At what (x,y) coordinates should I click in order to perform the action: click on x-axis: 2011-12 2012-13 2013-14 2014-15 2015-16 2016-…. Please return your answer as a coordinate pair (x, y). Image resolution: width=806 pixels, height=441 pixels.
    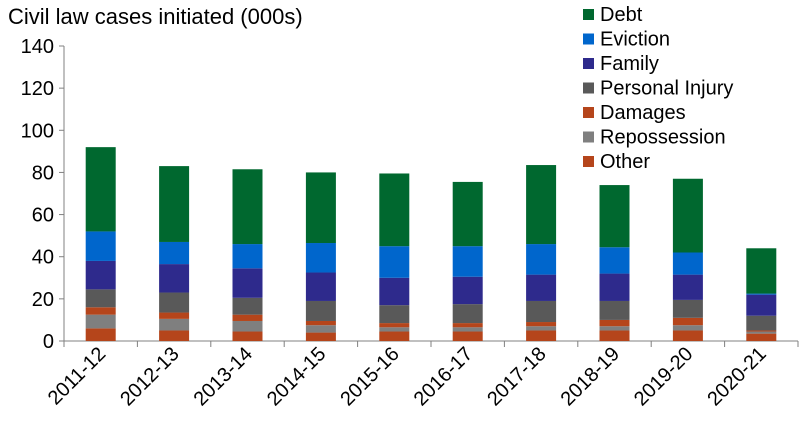
    Looking at the image, I should click on (421, 375).